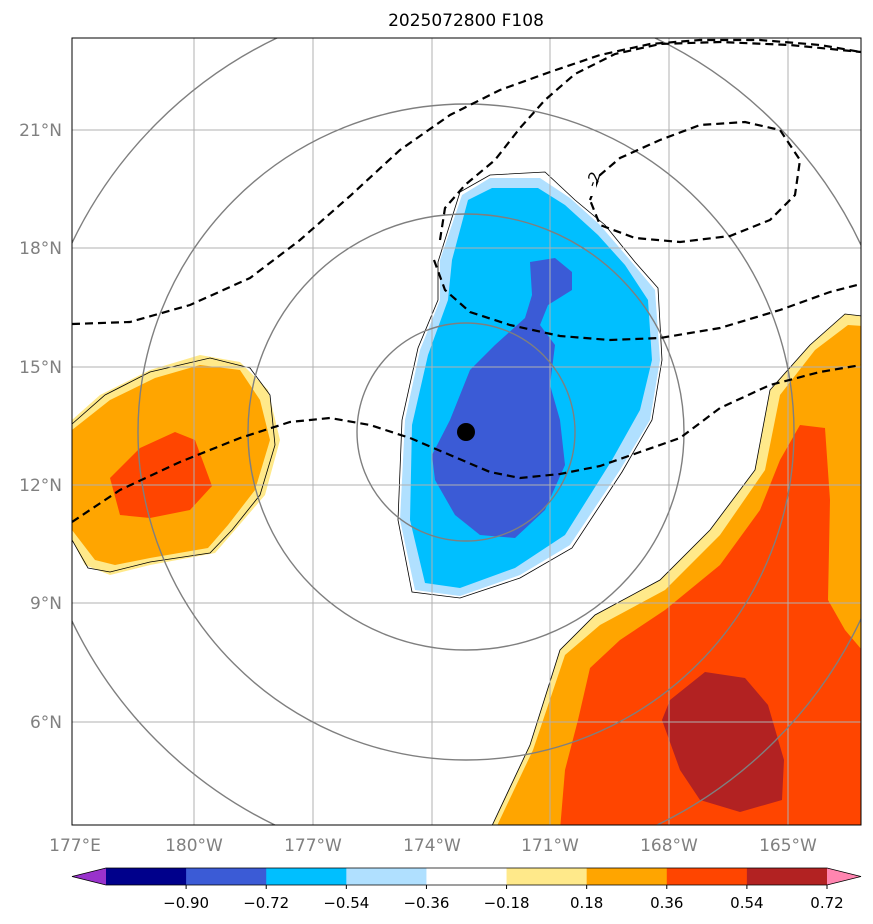 This screenshot has width=873, height=924. I want to click on colorbar-tick-label: −0.72, so click(266, 903).